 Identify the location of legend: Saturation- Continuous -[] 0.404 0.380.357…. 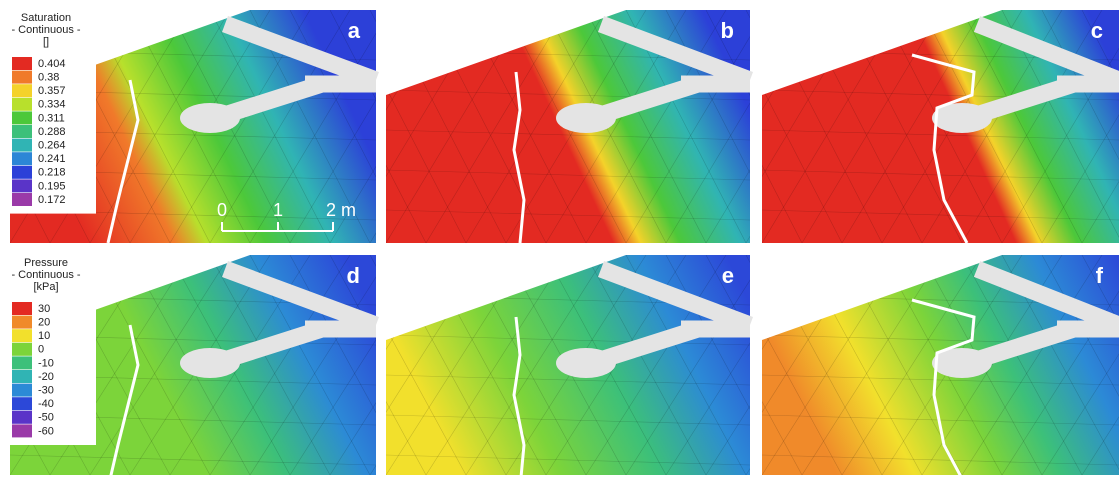
(48, 112).